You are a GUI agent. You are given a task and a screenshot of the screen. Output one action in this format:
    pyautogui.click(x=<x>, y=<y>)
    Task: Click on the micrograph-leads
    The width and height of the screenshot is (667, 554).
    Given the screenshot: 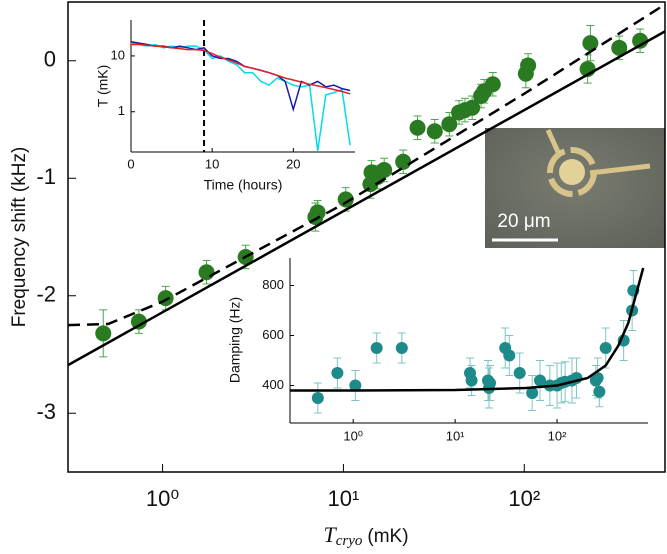 What is the action you would take?
    pyautogui.click(x=598, y=152)
    